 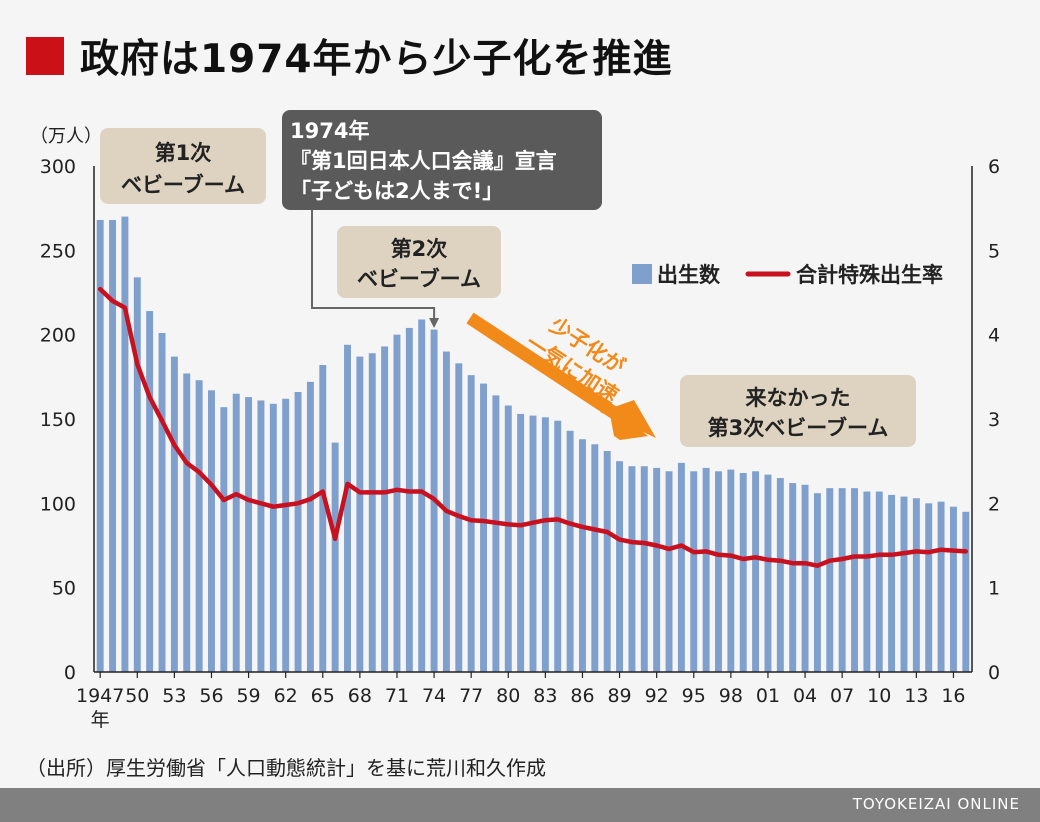 I want to click on source-note: （出所）厚生労働省「人口動態統計」を基に荒川和久作成, so click(x=286, y=768).